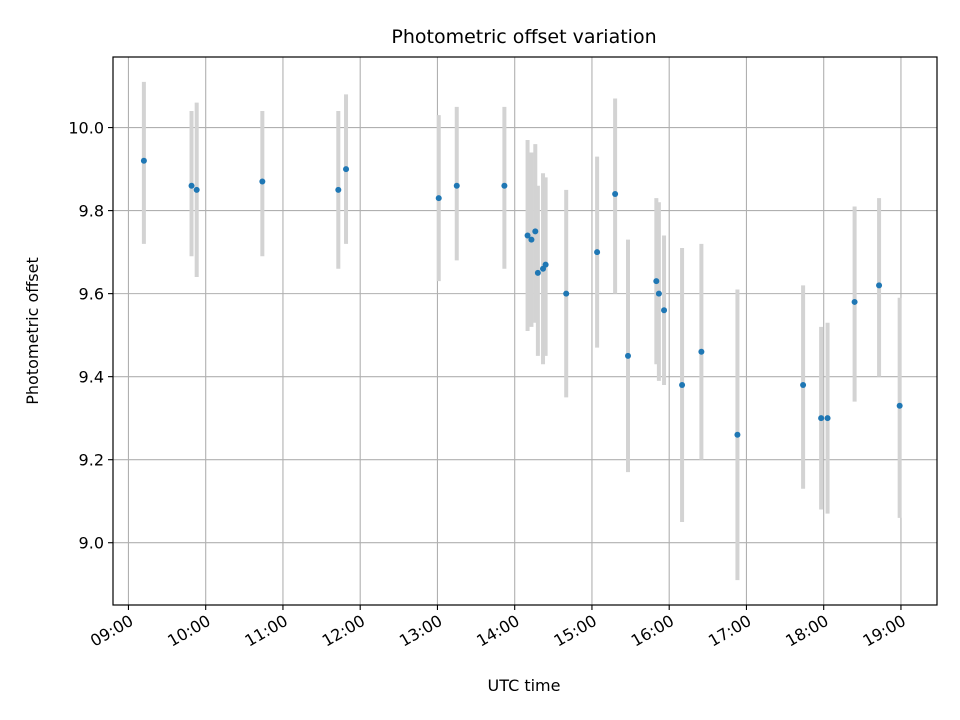  I want to click on x-tick-label: 15:00, so click(575, 631).